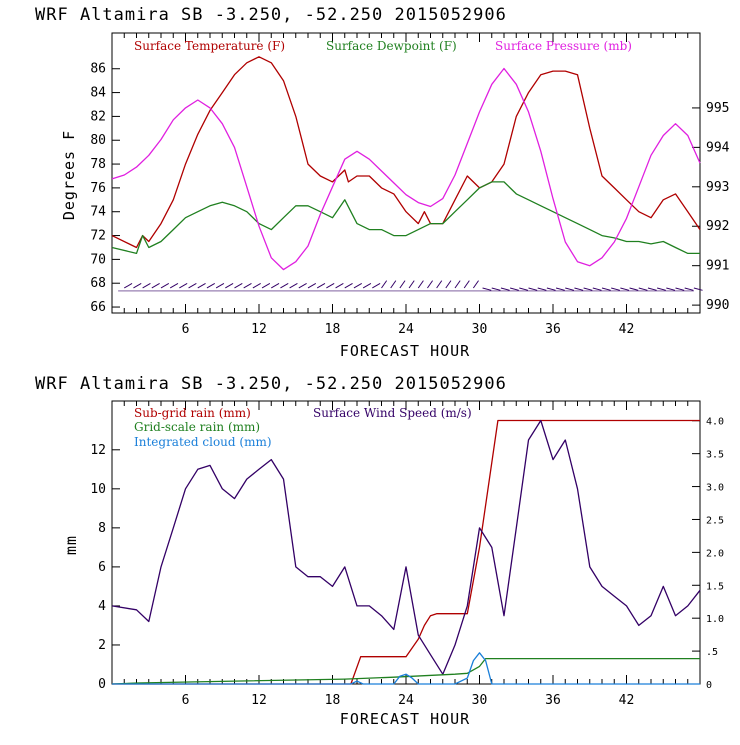 Image resolution: width=740 pixels, height=745 pixels. Describe the element at coordinates (717, 226) in the screenshot. I see `y2-tick-label: 992` at that location.